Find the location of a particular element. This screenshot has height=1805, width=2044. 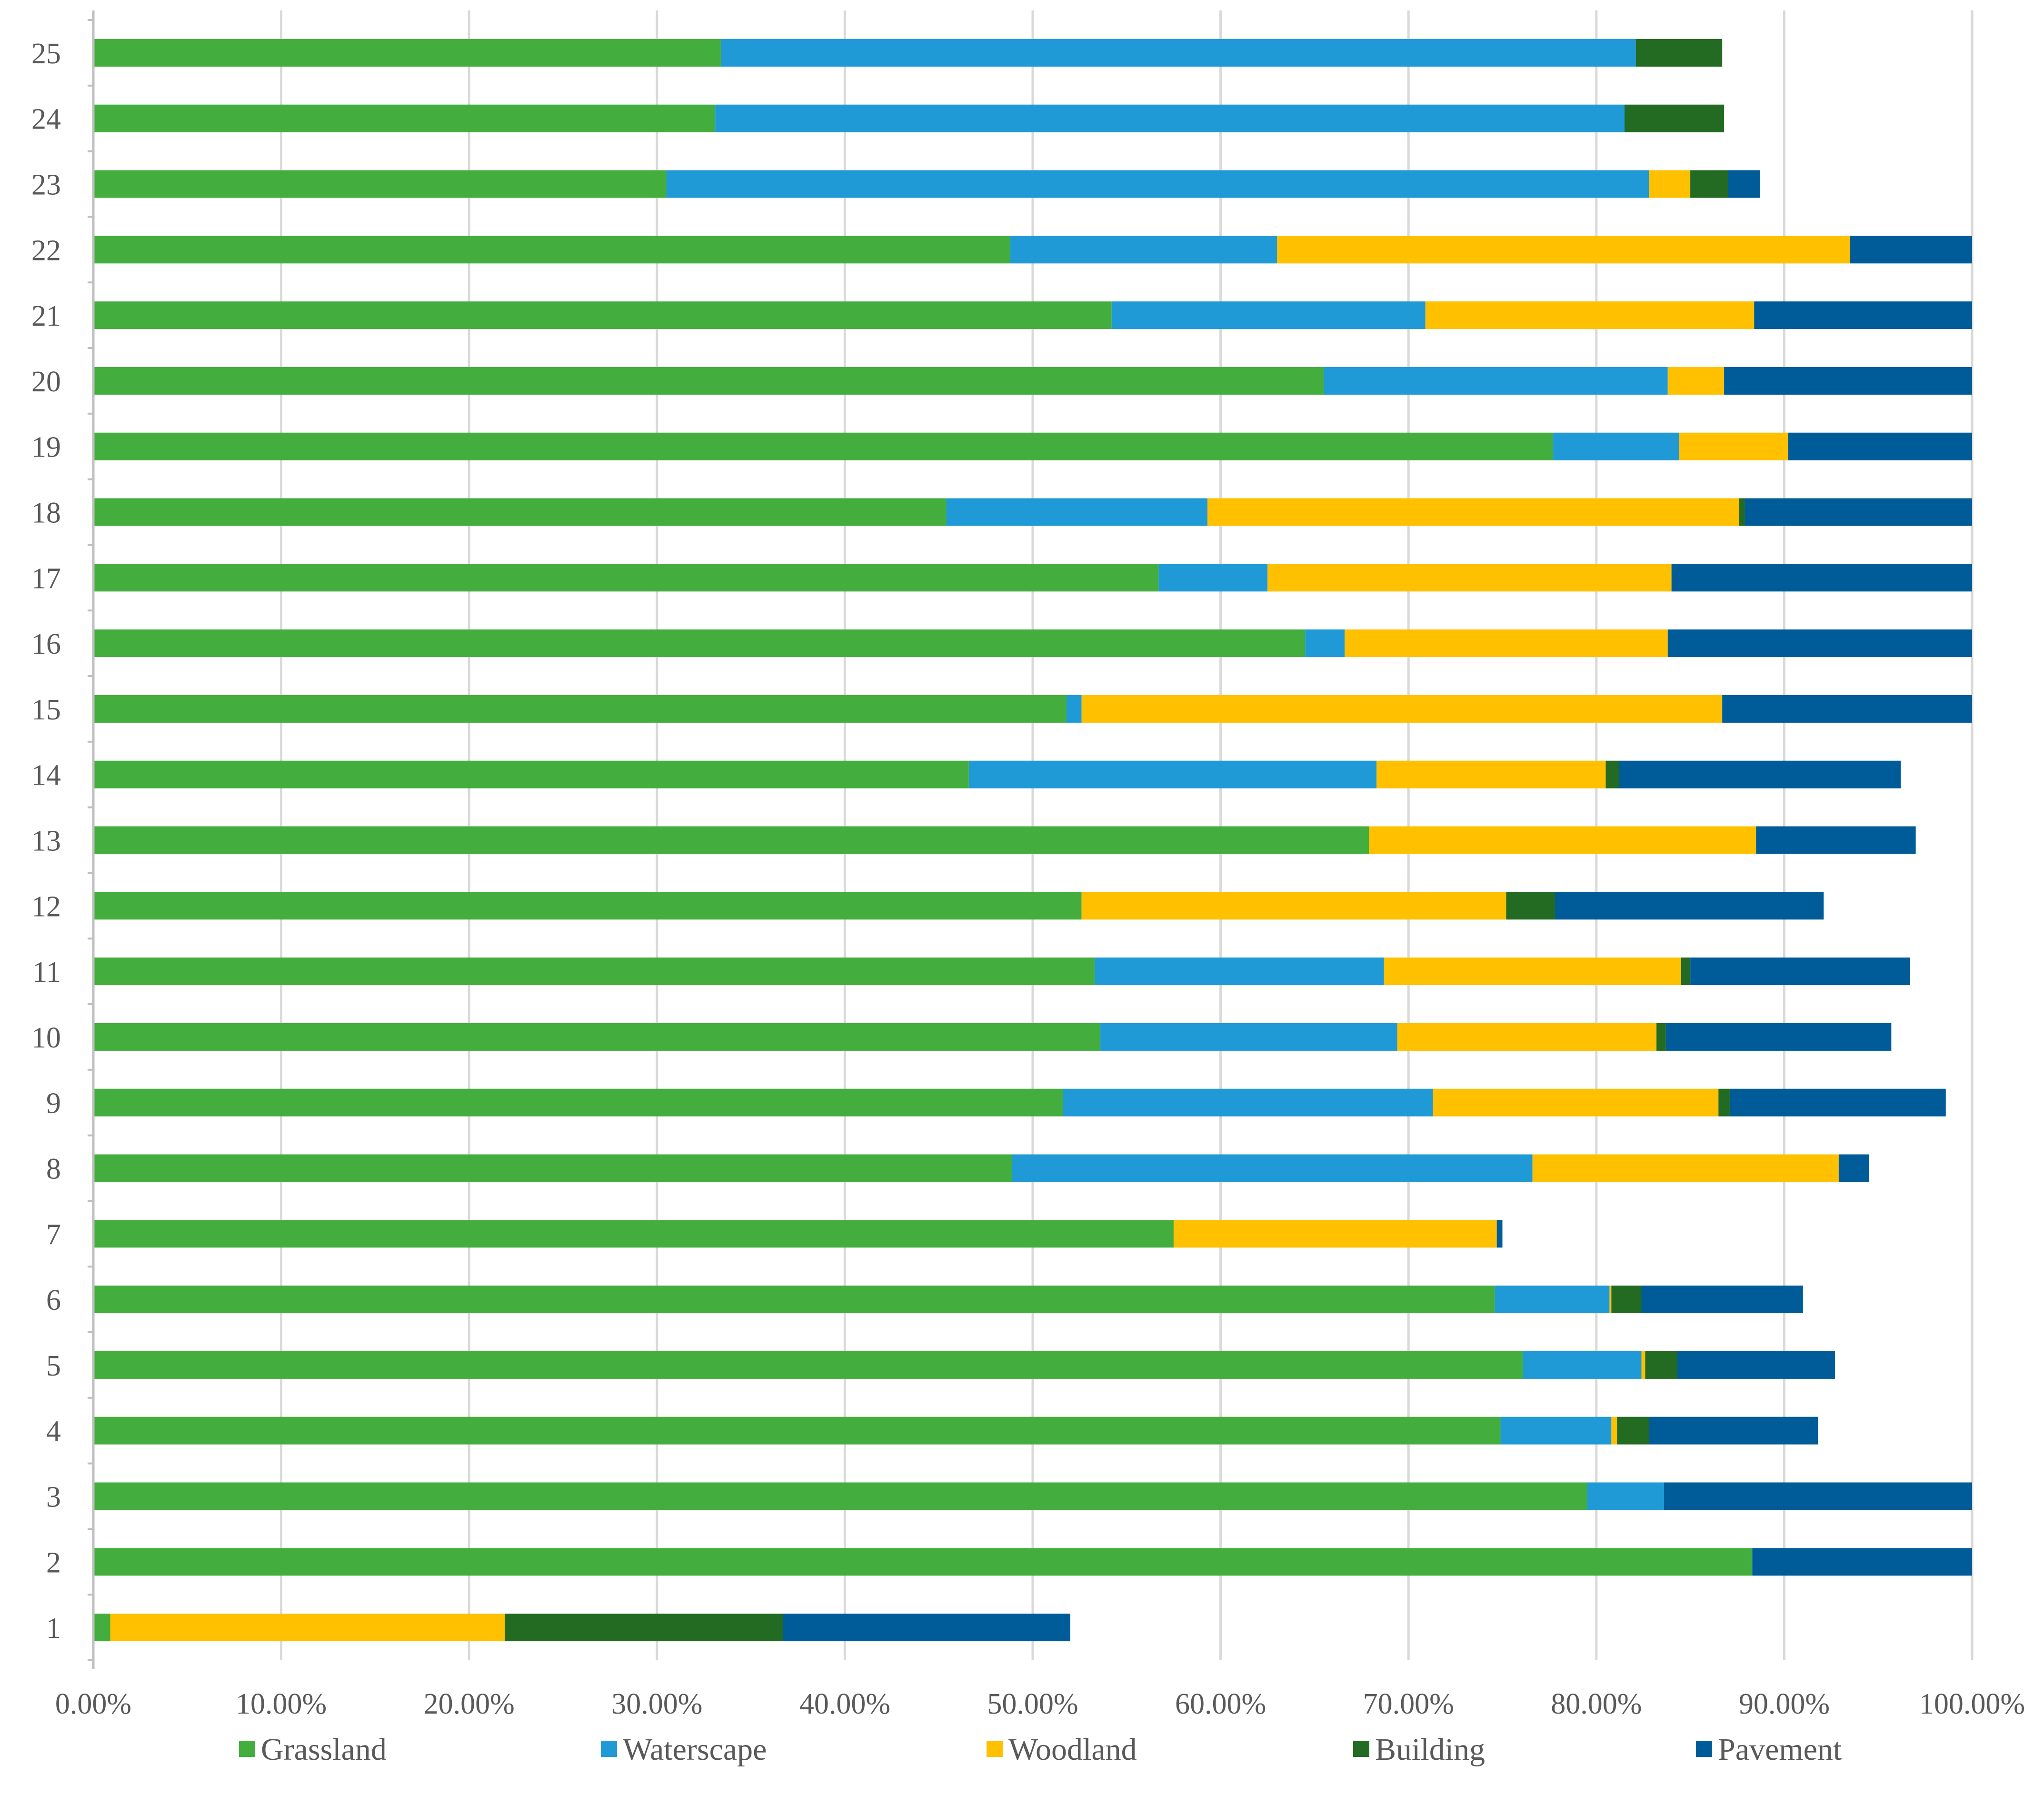

x-tick-label: 50.00% is located at coordinates (1032, 1704).